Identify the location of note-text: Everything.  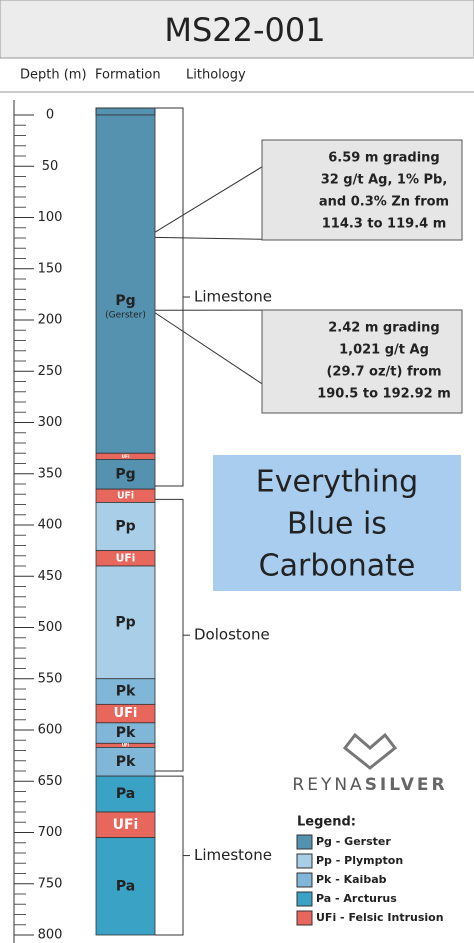
(337, 482).